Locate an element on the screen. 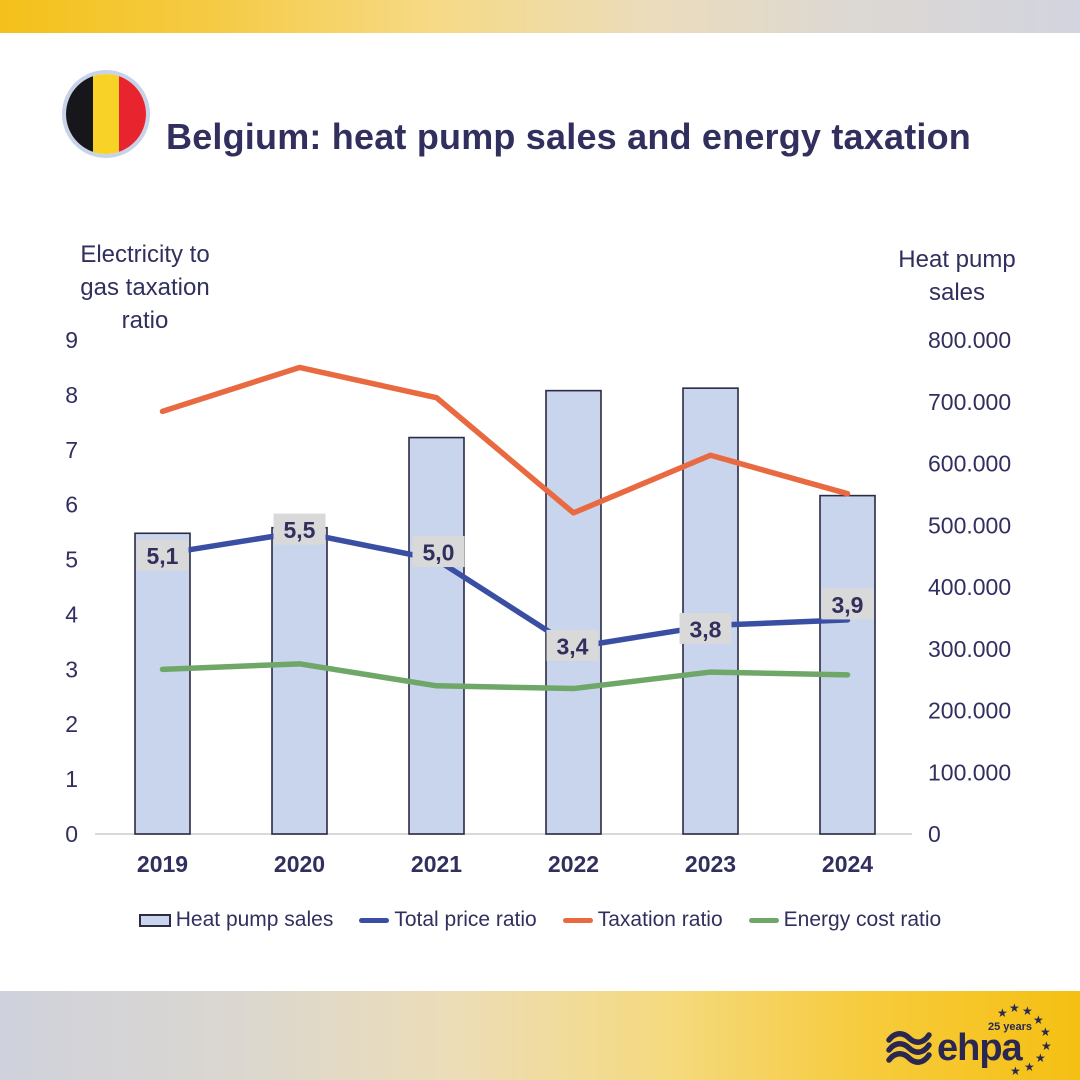 This screenshot has width=1080, height=1080. left-axis-tick-7: 7 is located at coordinates (71, 450).